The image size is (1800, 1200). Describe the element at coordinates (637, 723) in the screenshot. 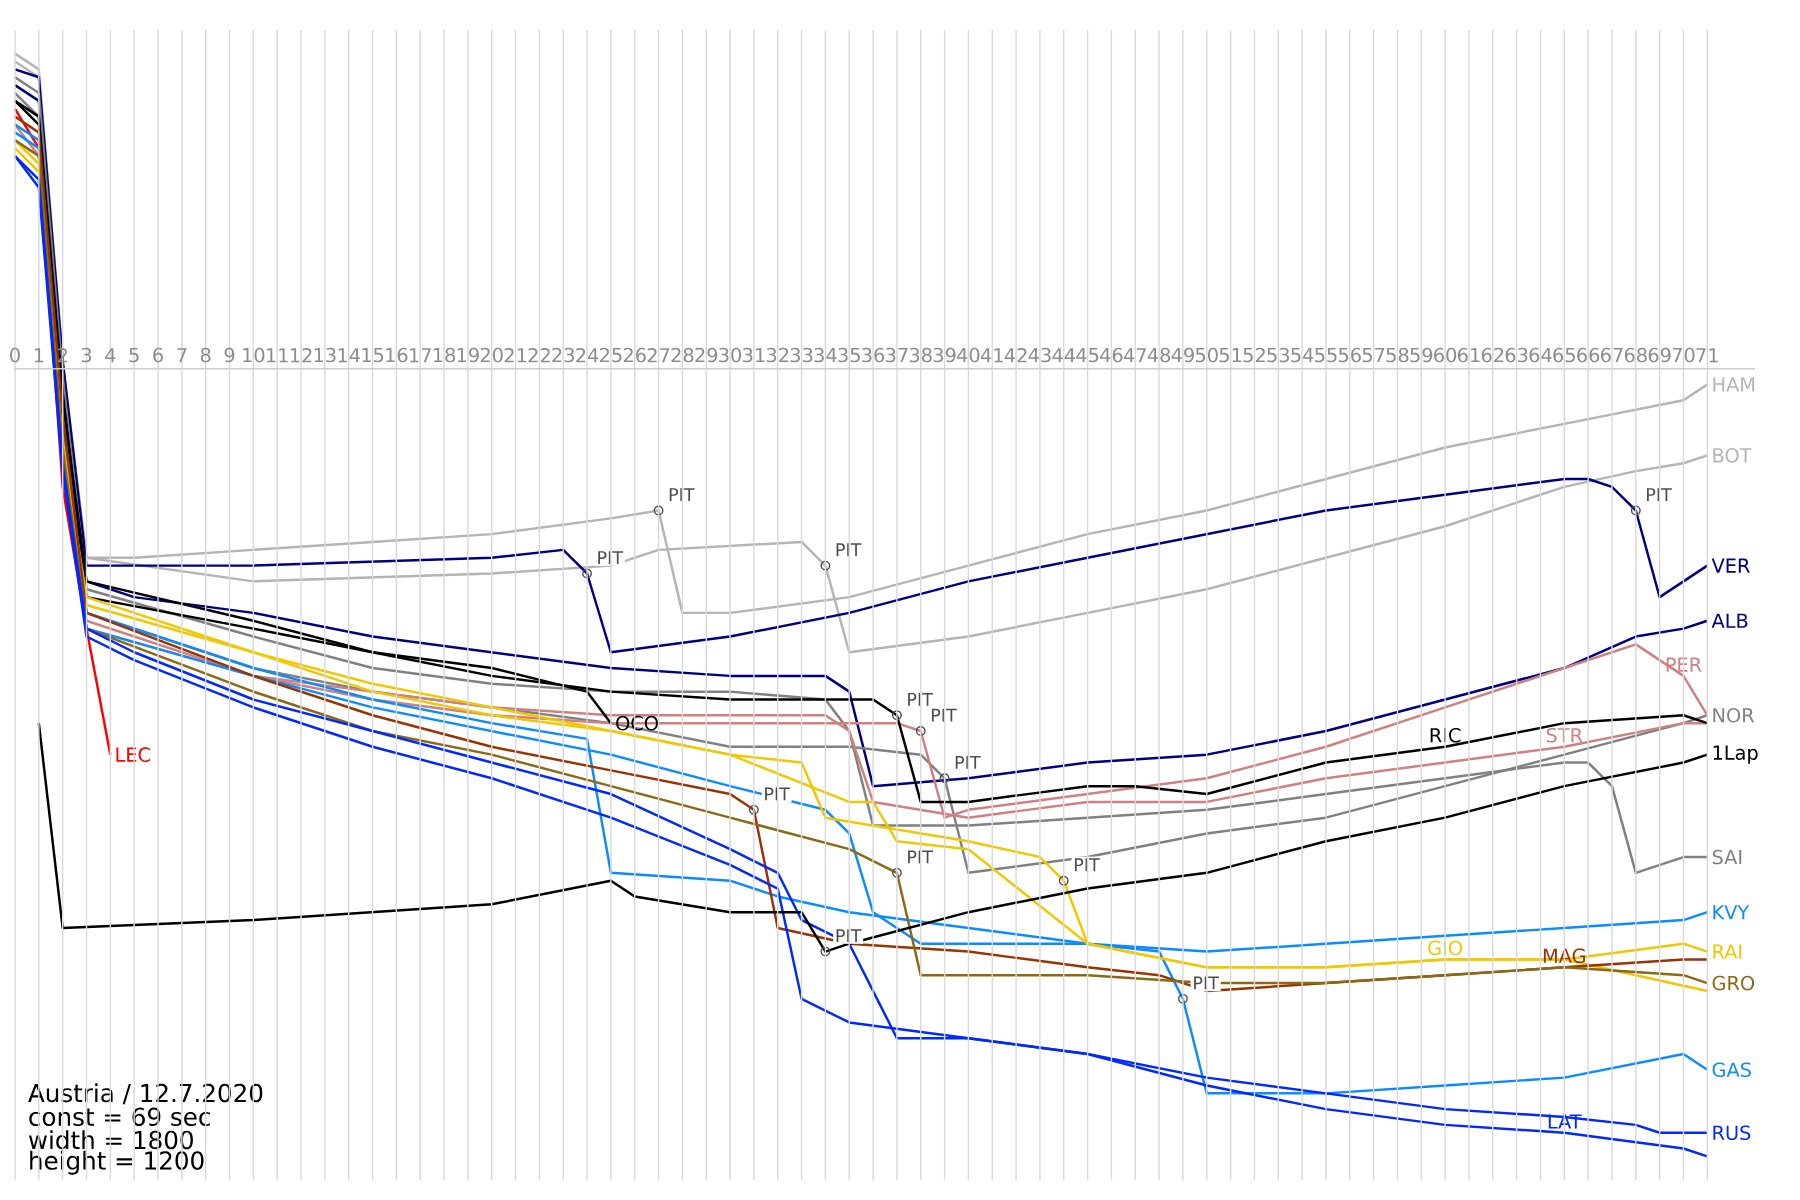

I see `series-label: OCO` at that location.